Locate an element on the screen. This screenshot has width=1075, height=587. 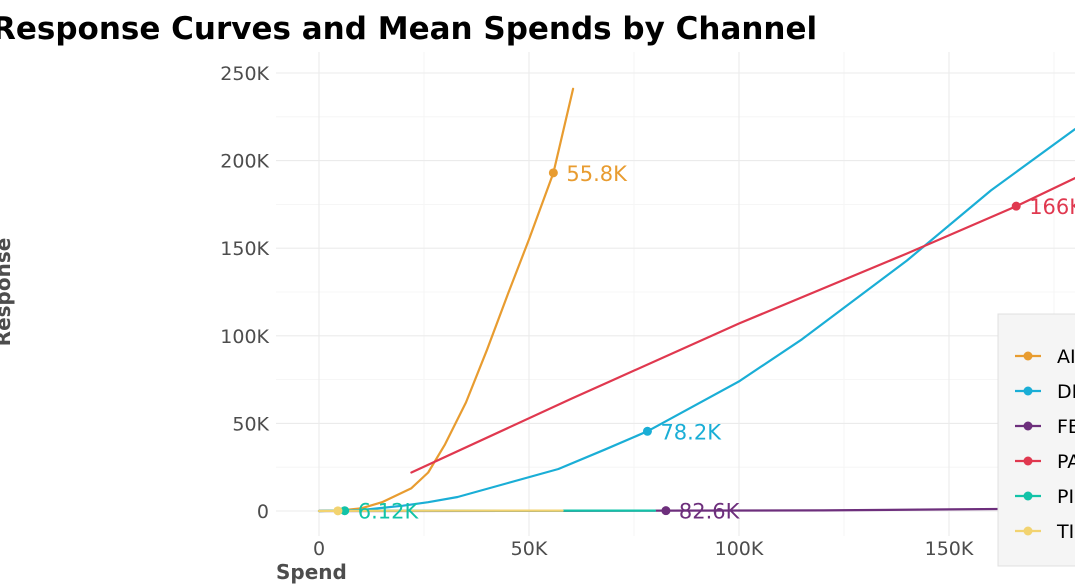
legend-dot-pa is located at coordinates (1028, 461).